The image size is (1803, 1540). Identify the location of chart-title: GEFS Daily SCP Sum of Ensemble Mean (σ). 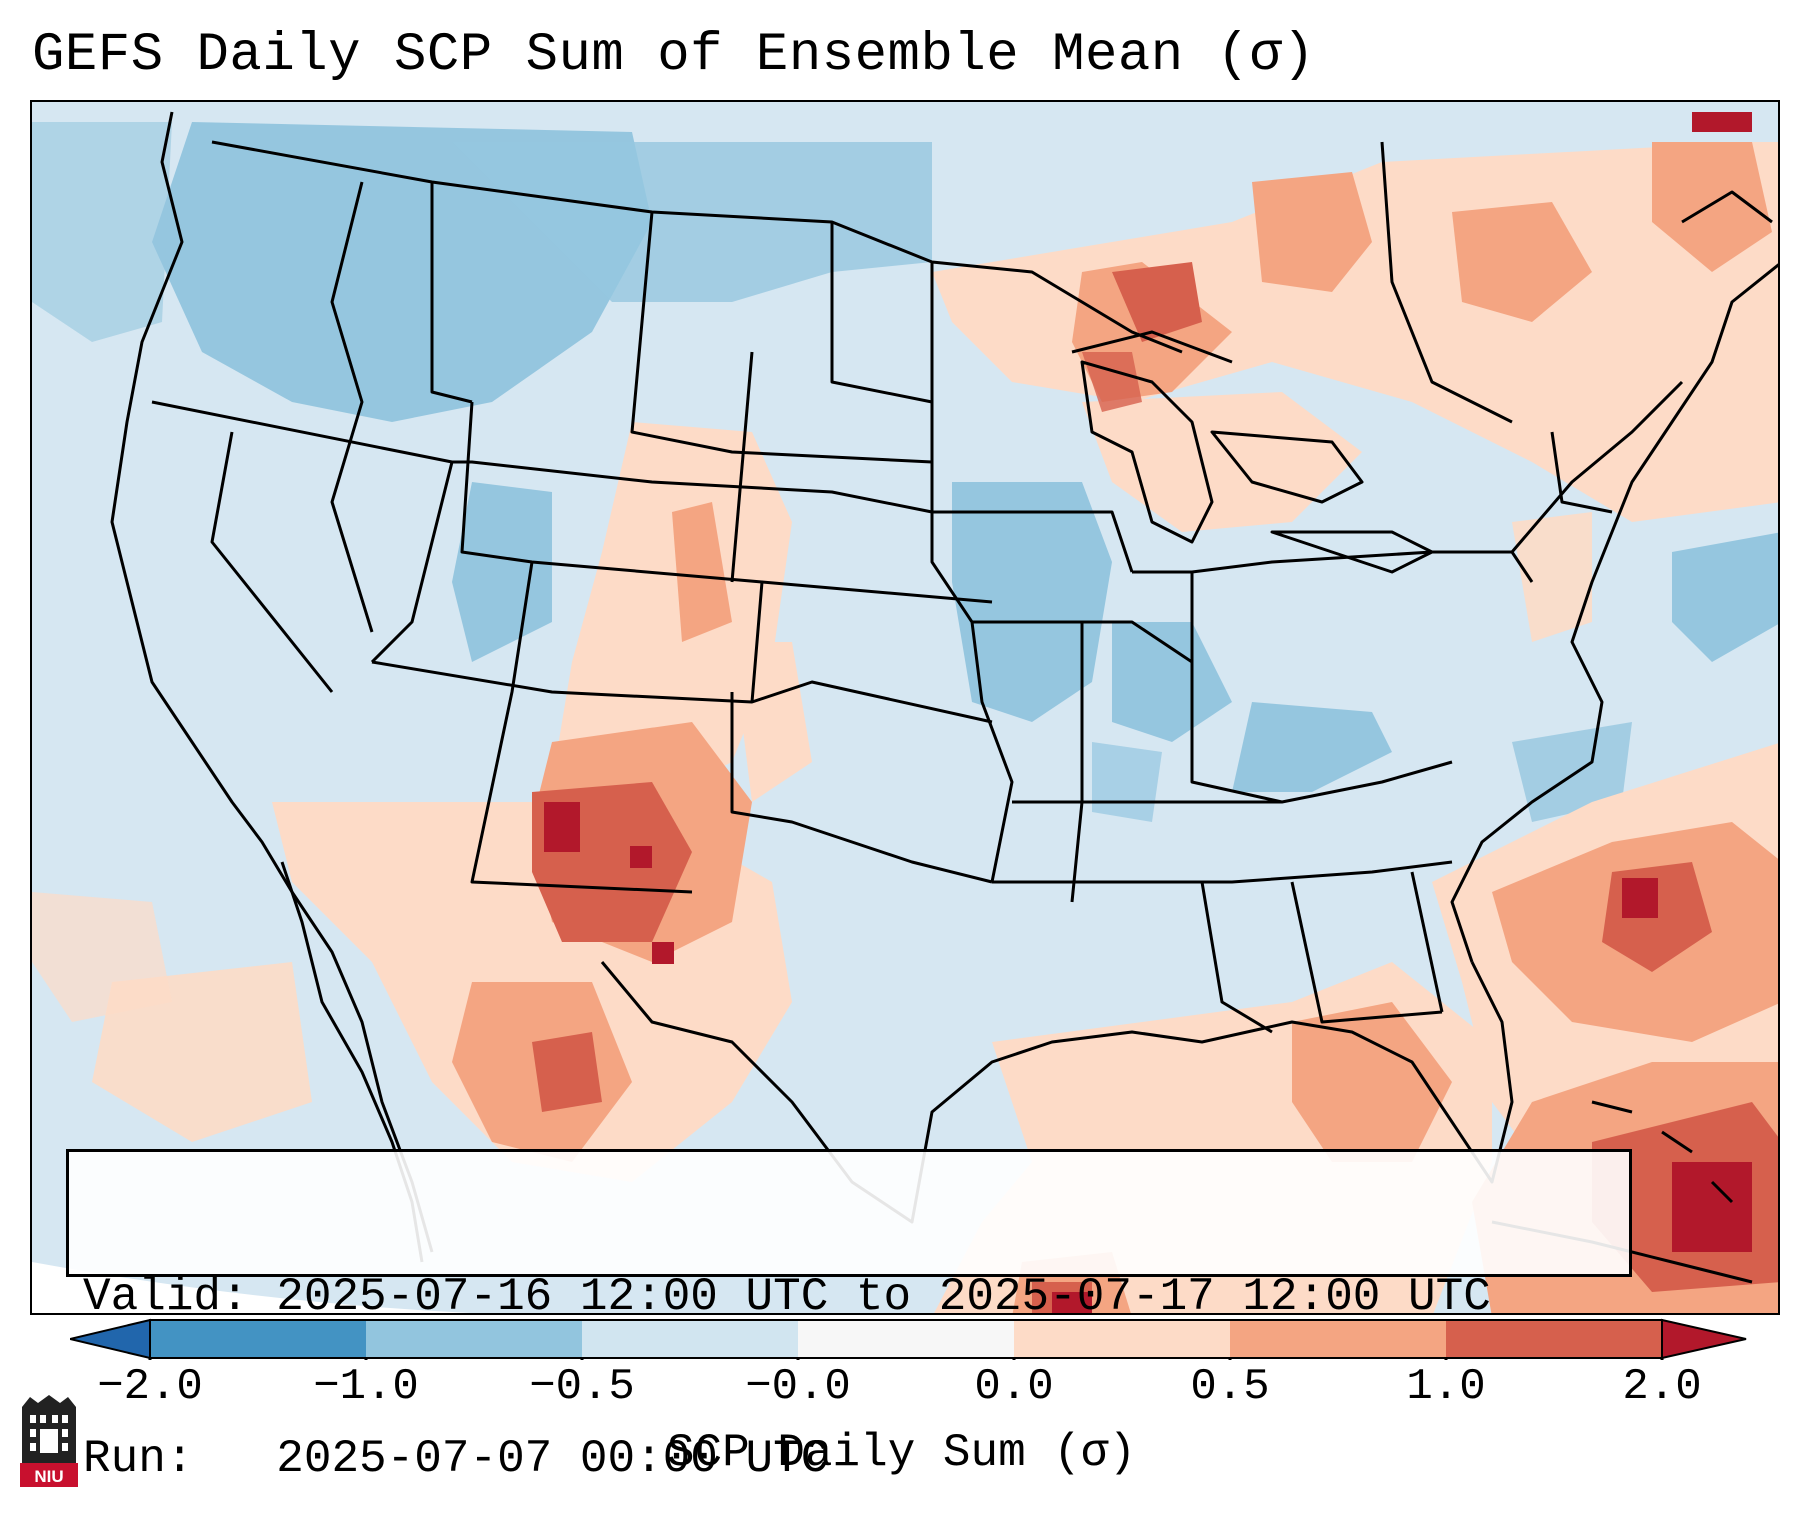
(674, 55).